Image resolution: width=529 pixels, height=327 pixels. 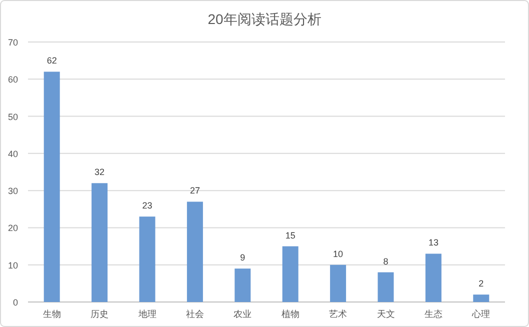 What do you see at coordinates (13, 265) in the screenshot?
I see `y-tick-label: 10` at bounding box center [13, 265].